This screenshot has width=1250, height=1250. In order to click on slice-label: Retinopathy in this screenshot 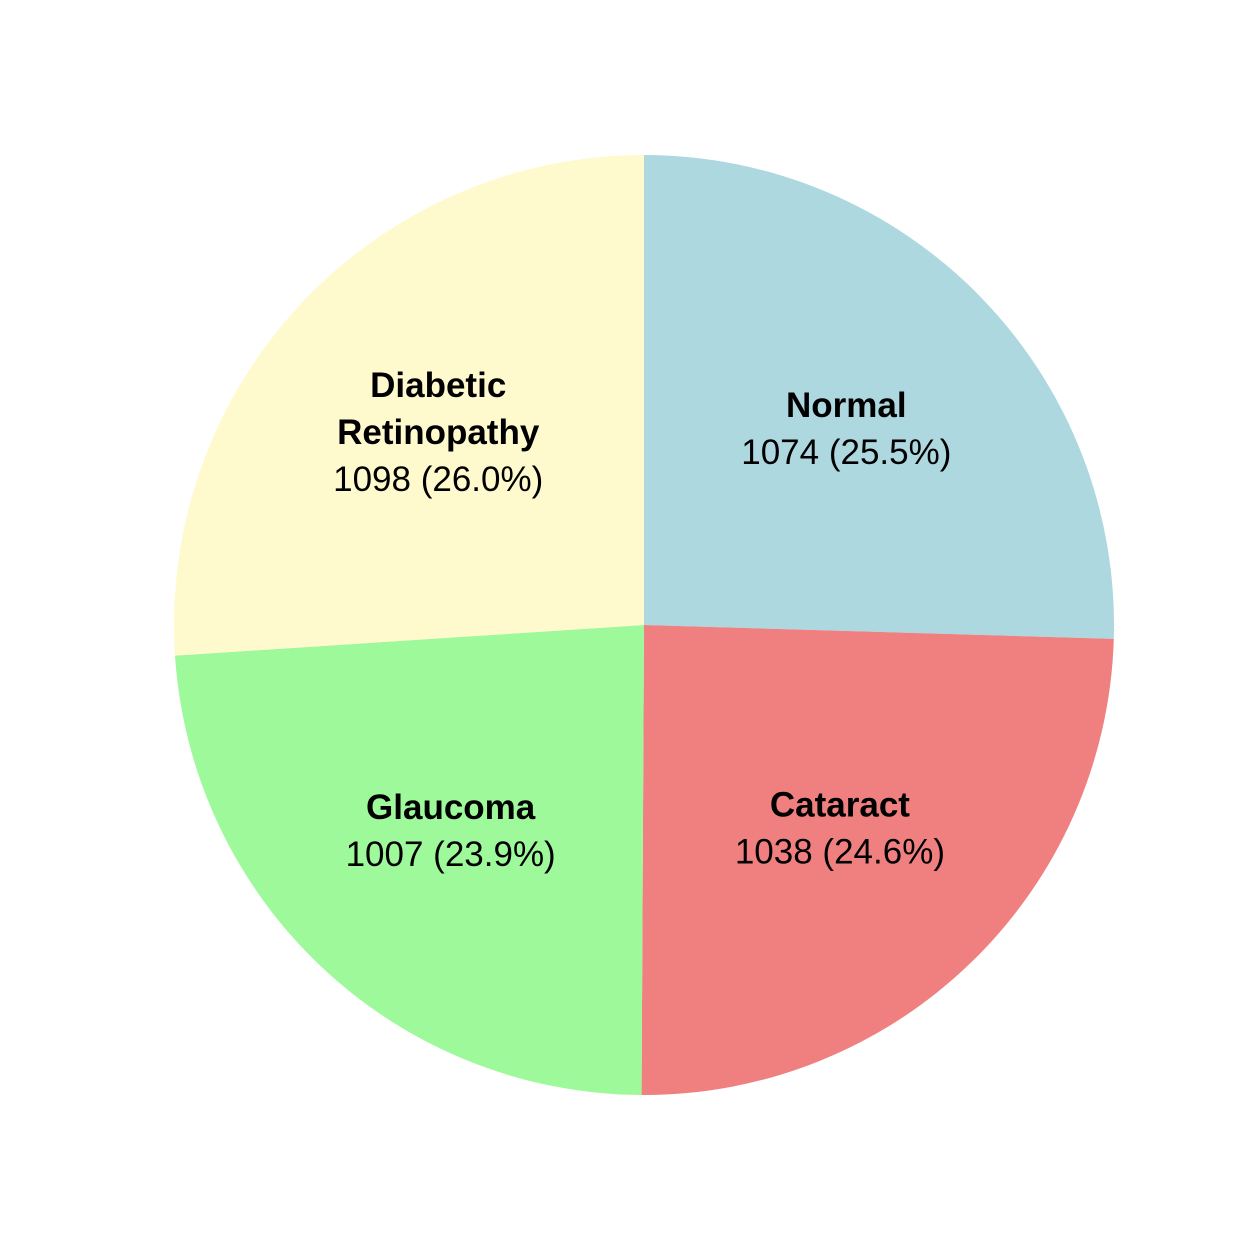, I will do `click(438, 432)`.